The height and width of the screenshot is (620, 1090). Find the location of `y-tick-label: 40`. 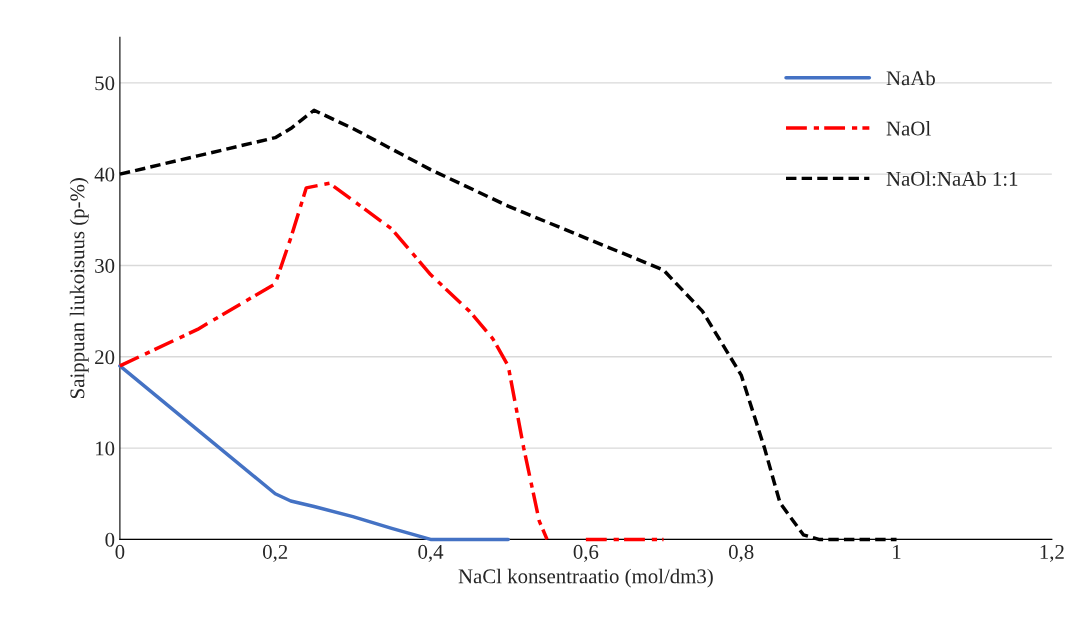

y-tick-label: 40 is located at coordinates (104, 174).